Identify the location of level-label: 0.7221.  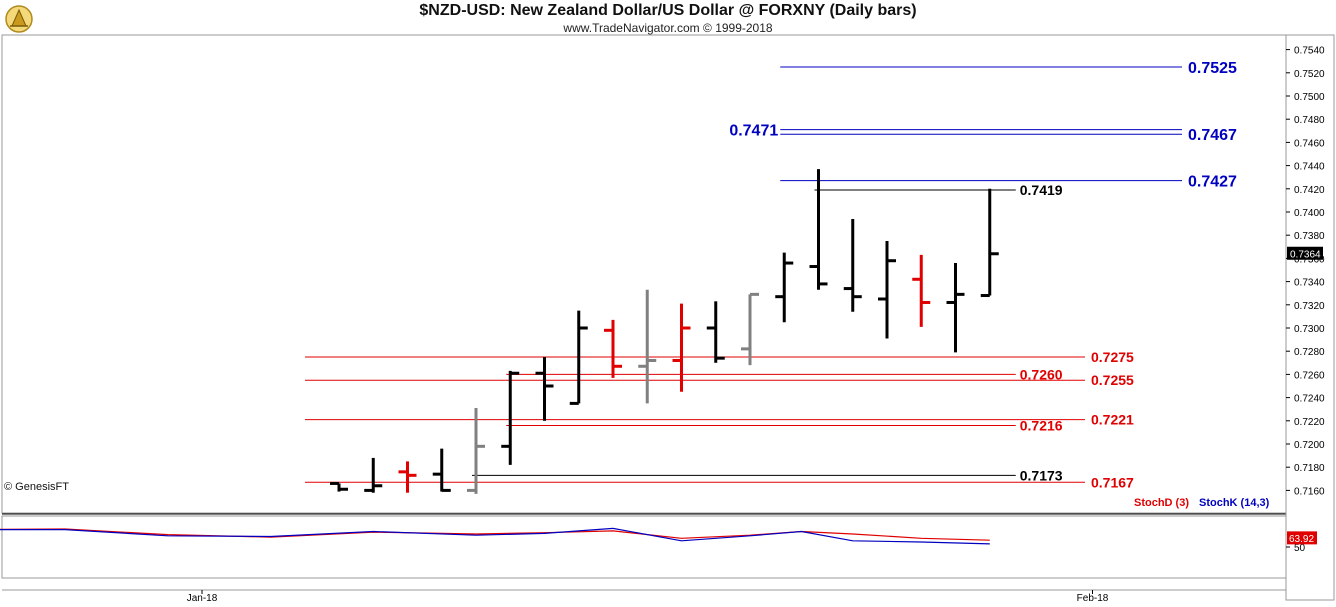
(1112, 420).